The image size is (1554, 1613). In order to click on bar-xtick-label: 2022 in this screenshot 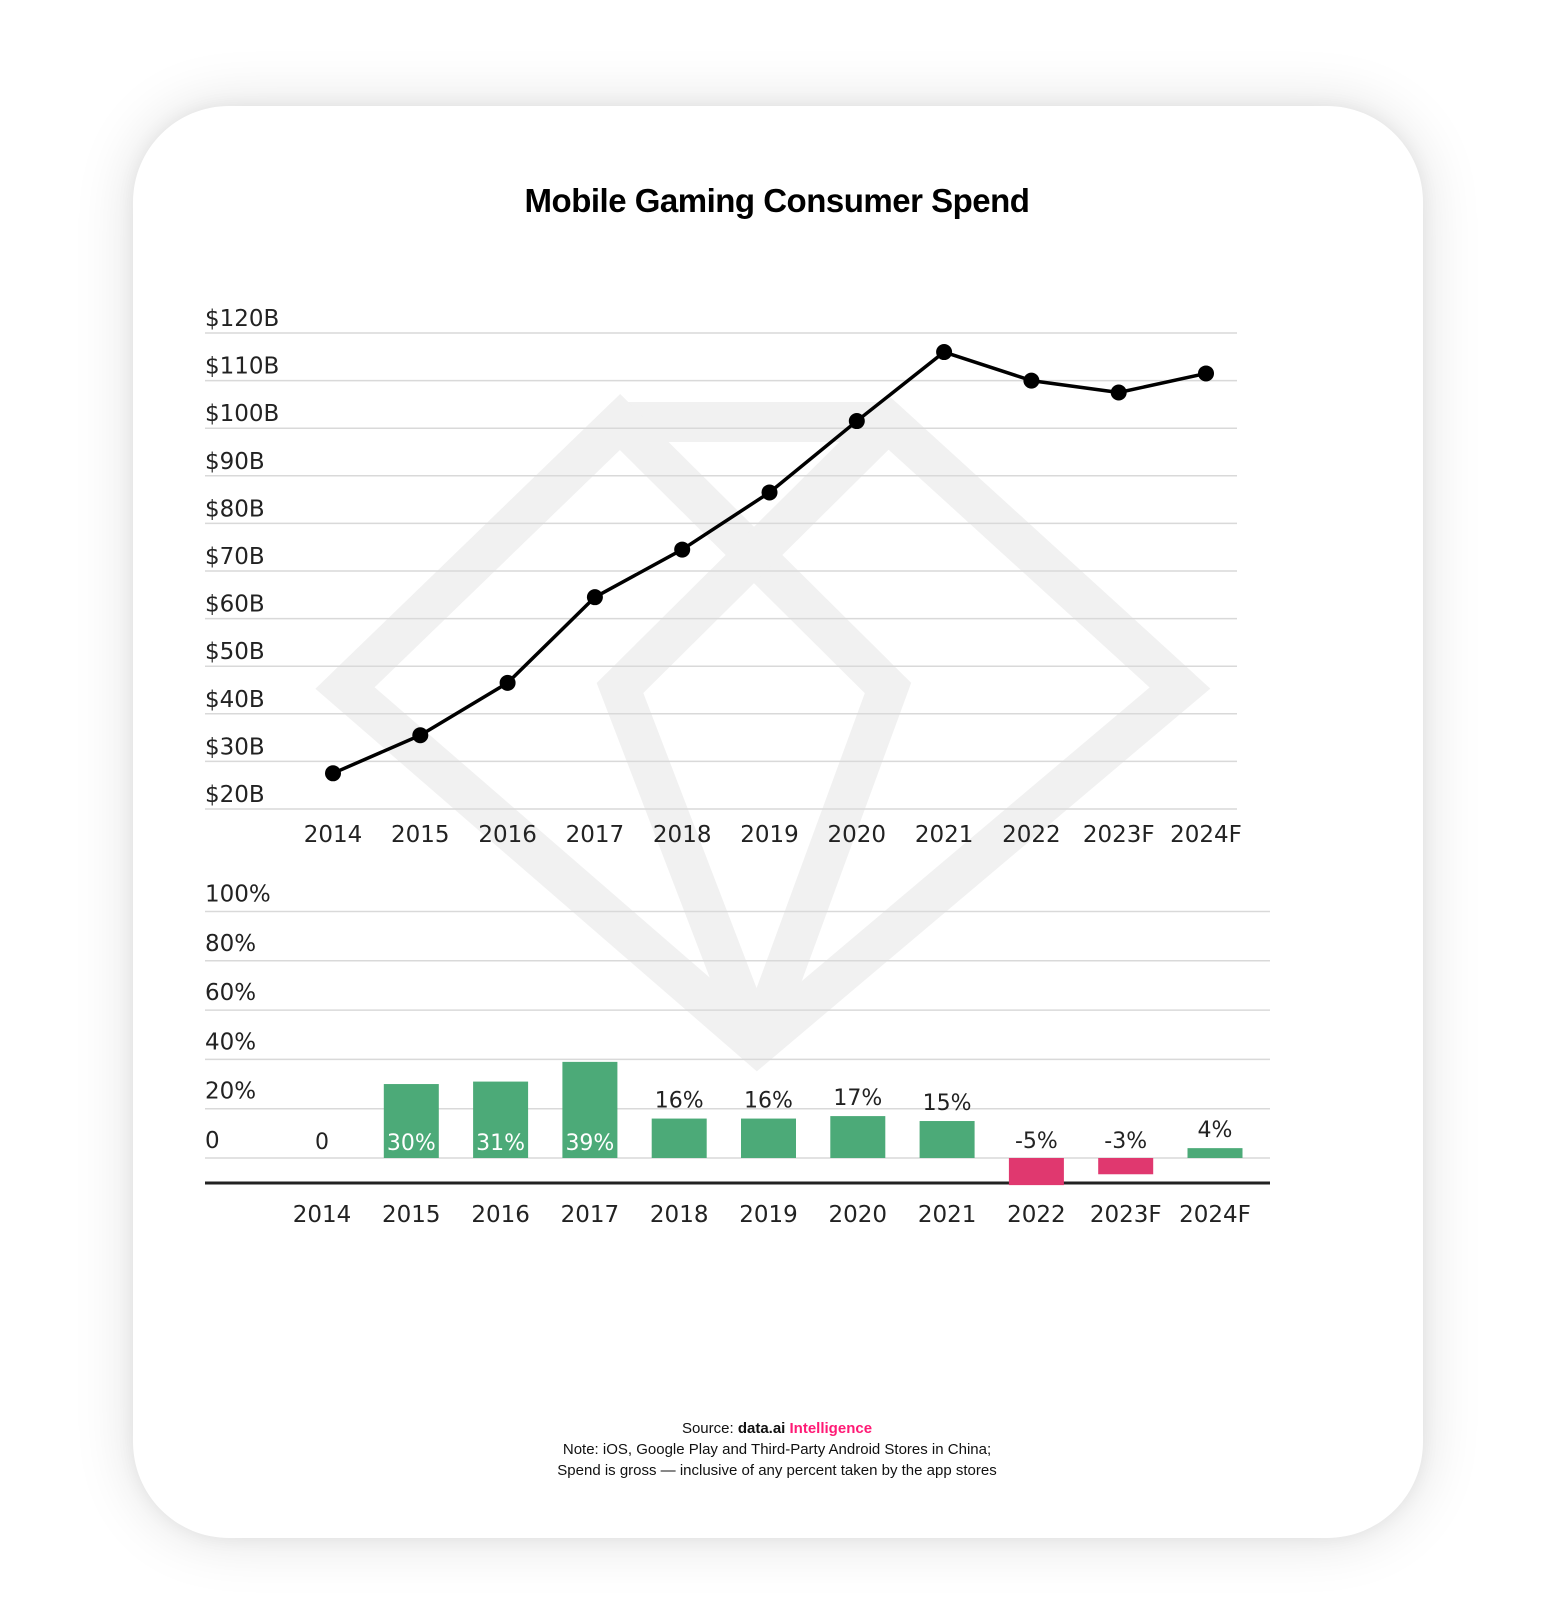, I will do `click(1036, 1215)`.